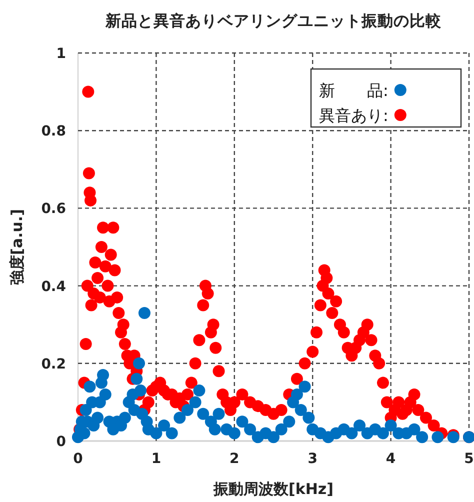 This screenshot has width=474, height=502. What do you see at coordinates (235, 459) in the screenshot?
I see `x-tick-label: 2` at bounding box center [235, 459].